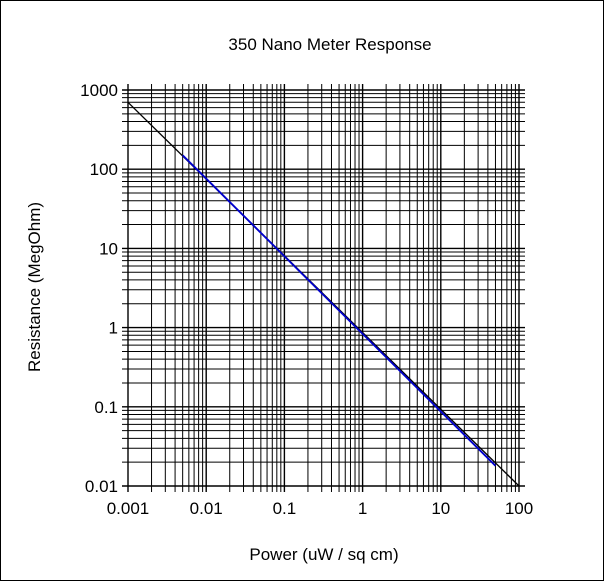 This screenshot has height=581, width=604. Describe the element at coordinates (106, 407) in the screenshot. I see `y-tick-label: 0.1` at that location.